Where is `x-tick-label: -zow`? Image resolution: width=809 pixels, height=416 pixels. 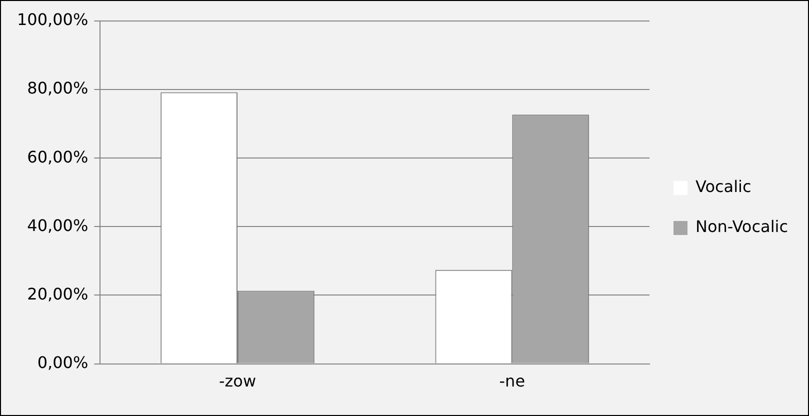 x-tick-label: -zow is located at coordinates (237, 381).